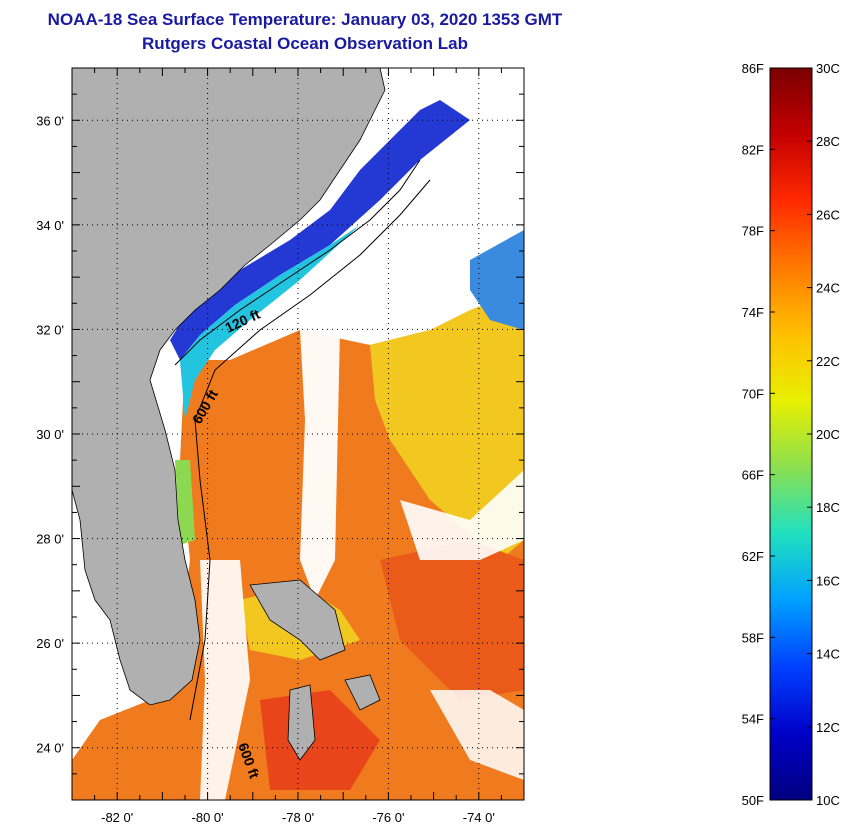 This screenshot has height=832, width=849. What do you see at coordinates (208, 817) in the screenshot?
I see `lon-tick-label: -80 0'` at bounding box center [208, 817].